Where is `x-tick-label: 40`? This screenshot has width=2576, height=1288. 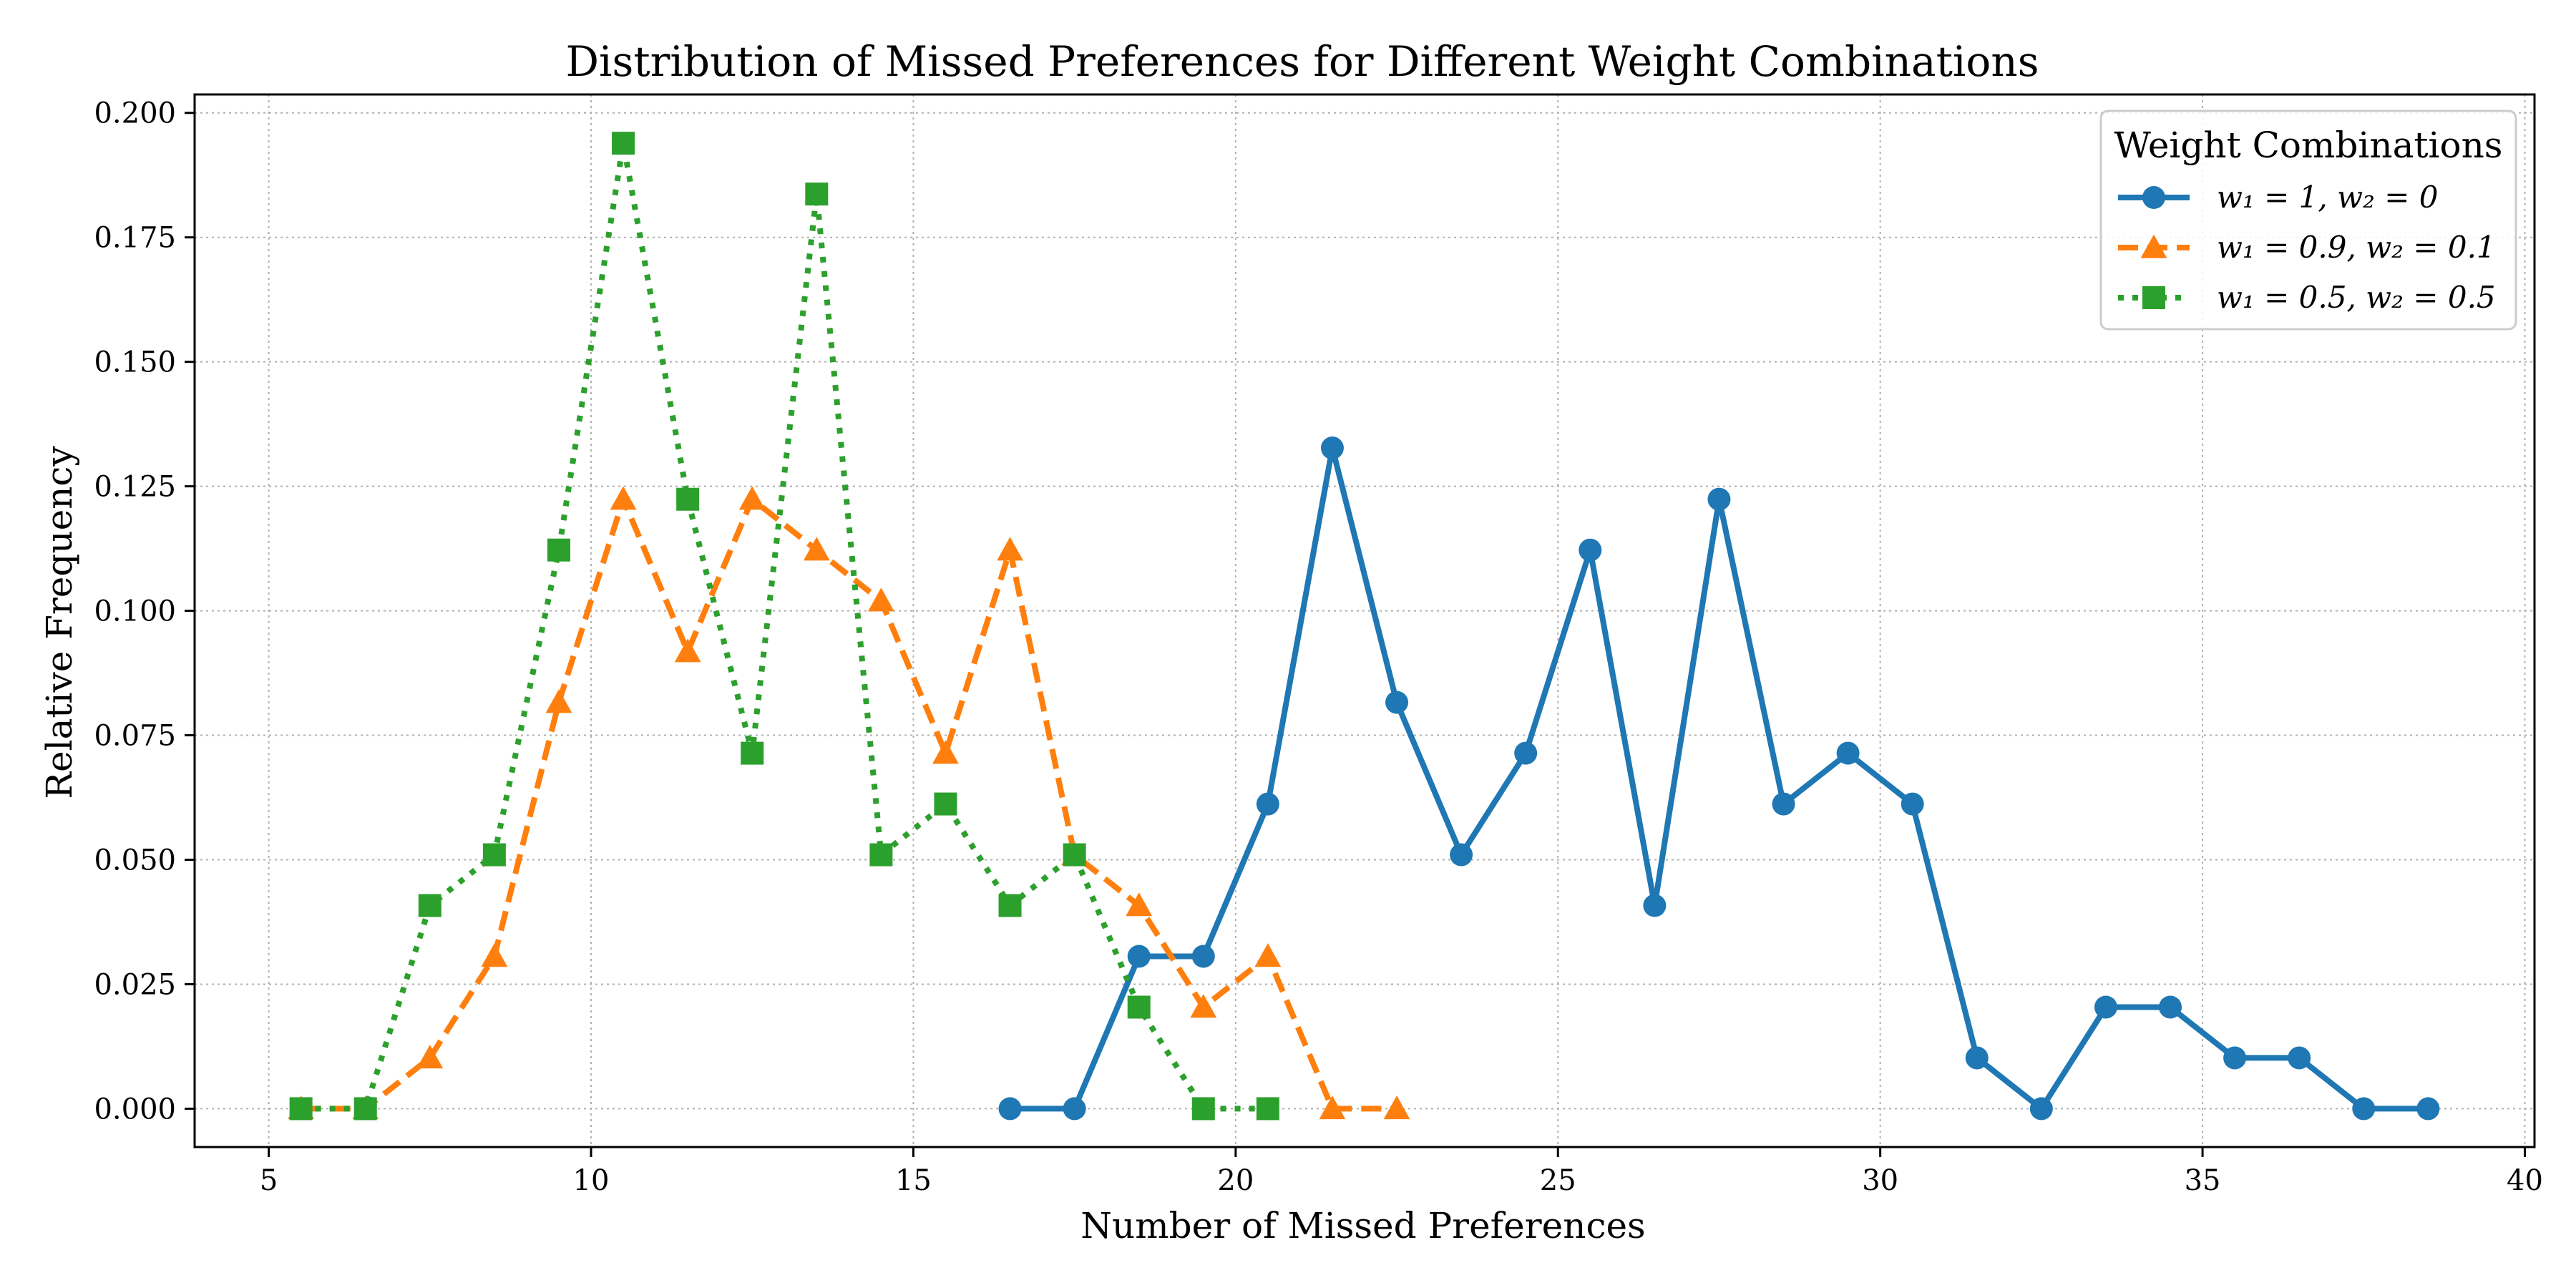
x-tick-label: 40 is located at coordinates (2525, 1180).